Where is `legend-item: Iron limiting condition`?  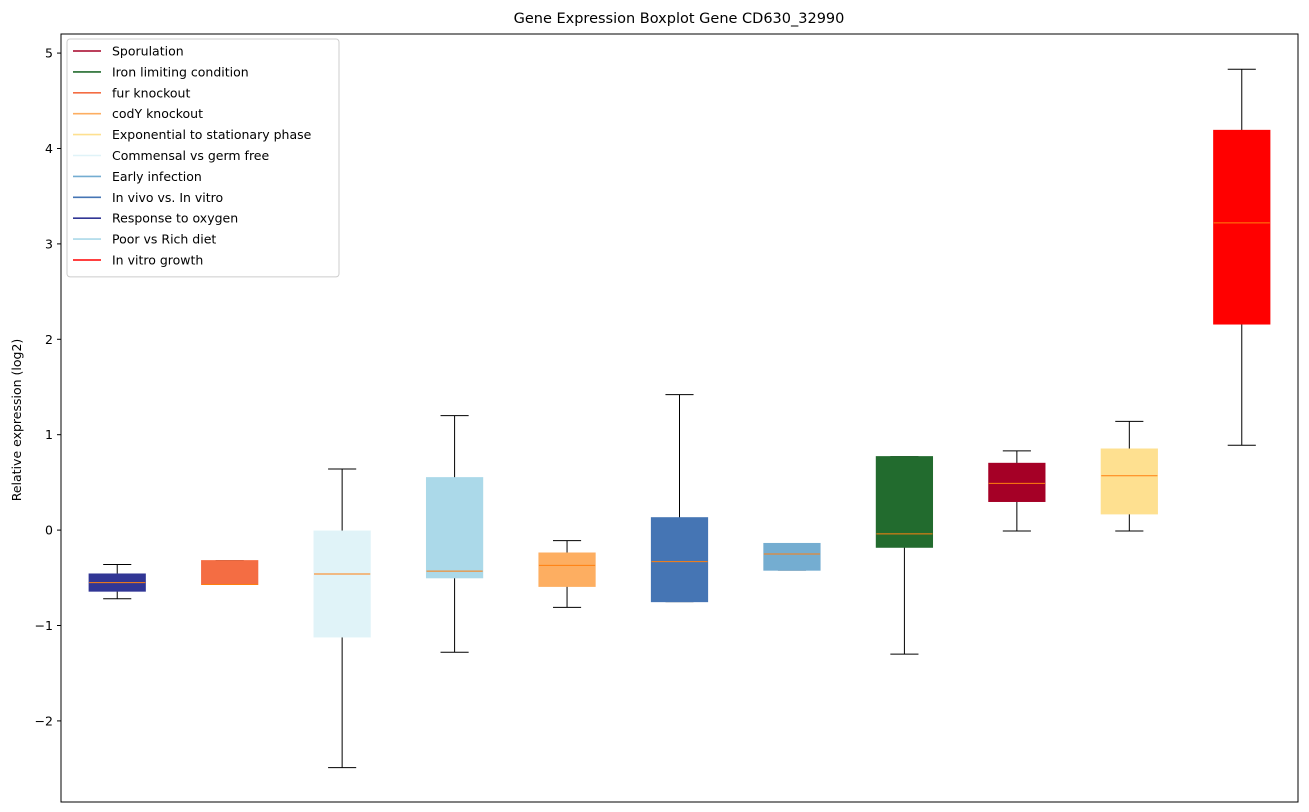
legend-item: Iron limiting condition is located at coordinates (161, 71).